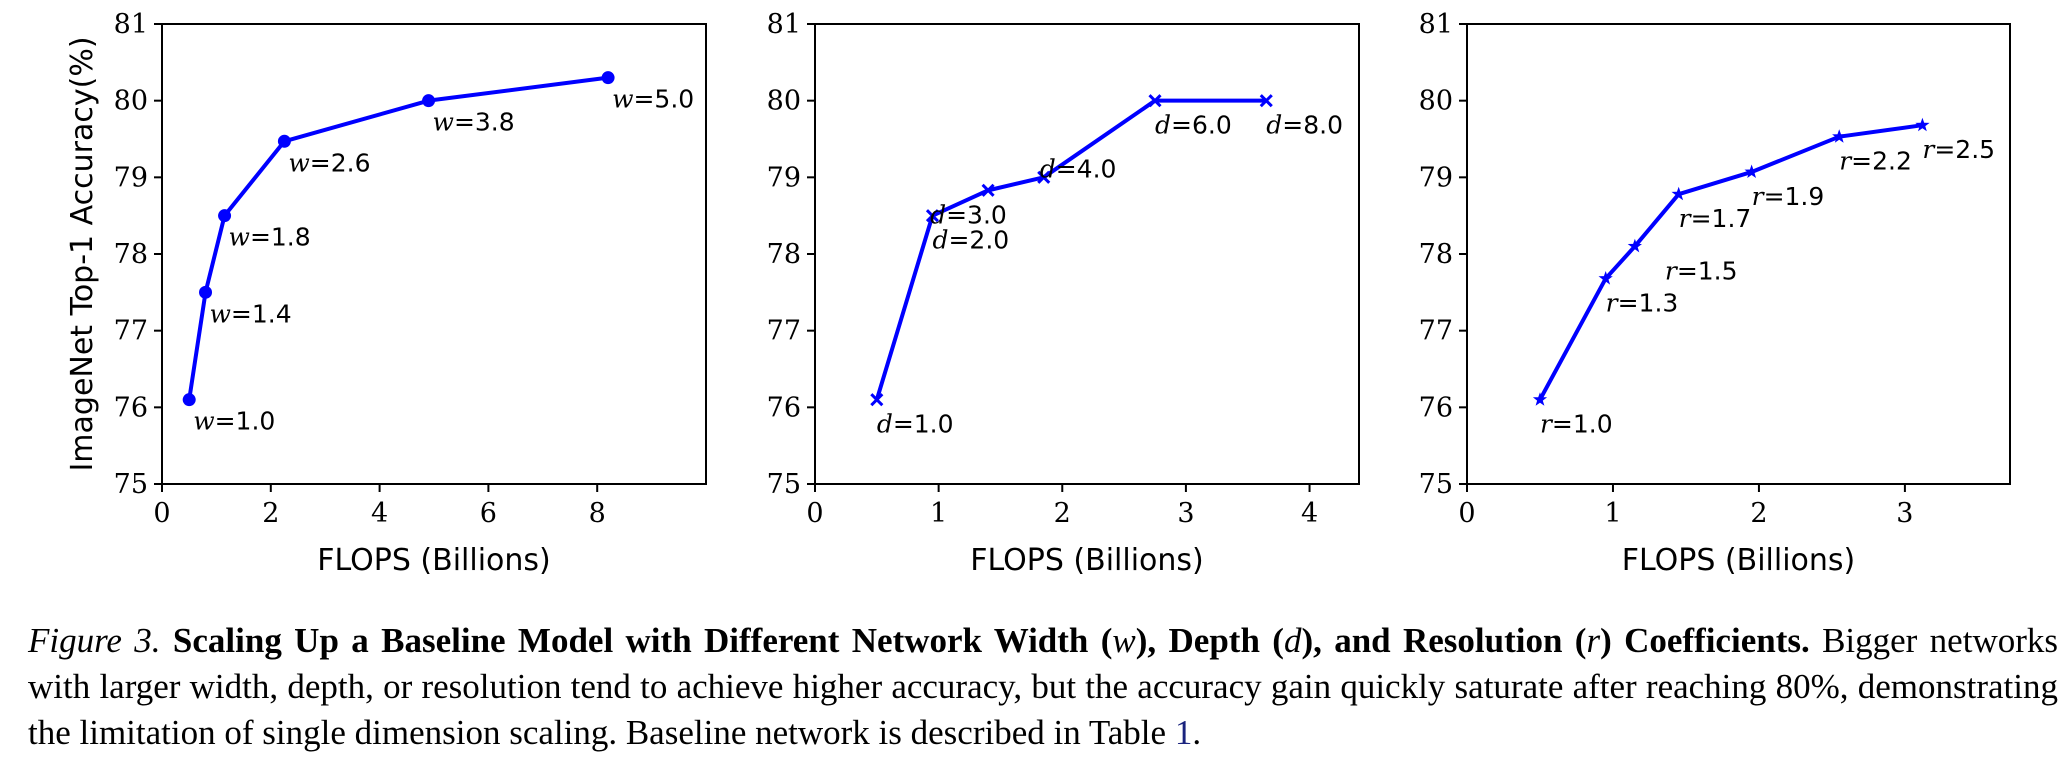 The width and height of the screenshot is (2070, 784). Describe the element at coordinates (1312, 125) in the screenshot. I see `data-label-value: =8.0` at that location.